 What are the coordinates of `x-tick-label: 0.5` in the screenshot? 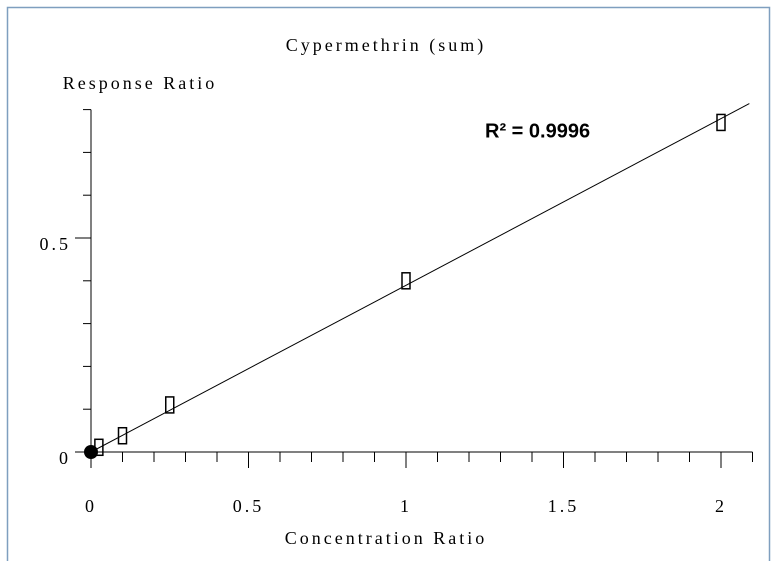 It's located at (249, 506).